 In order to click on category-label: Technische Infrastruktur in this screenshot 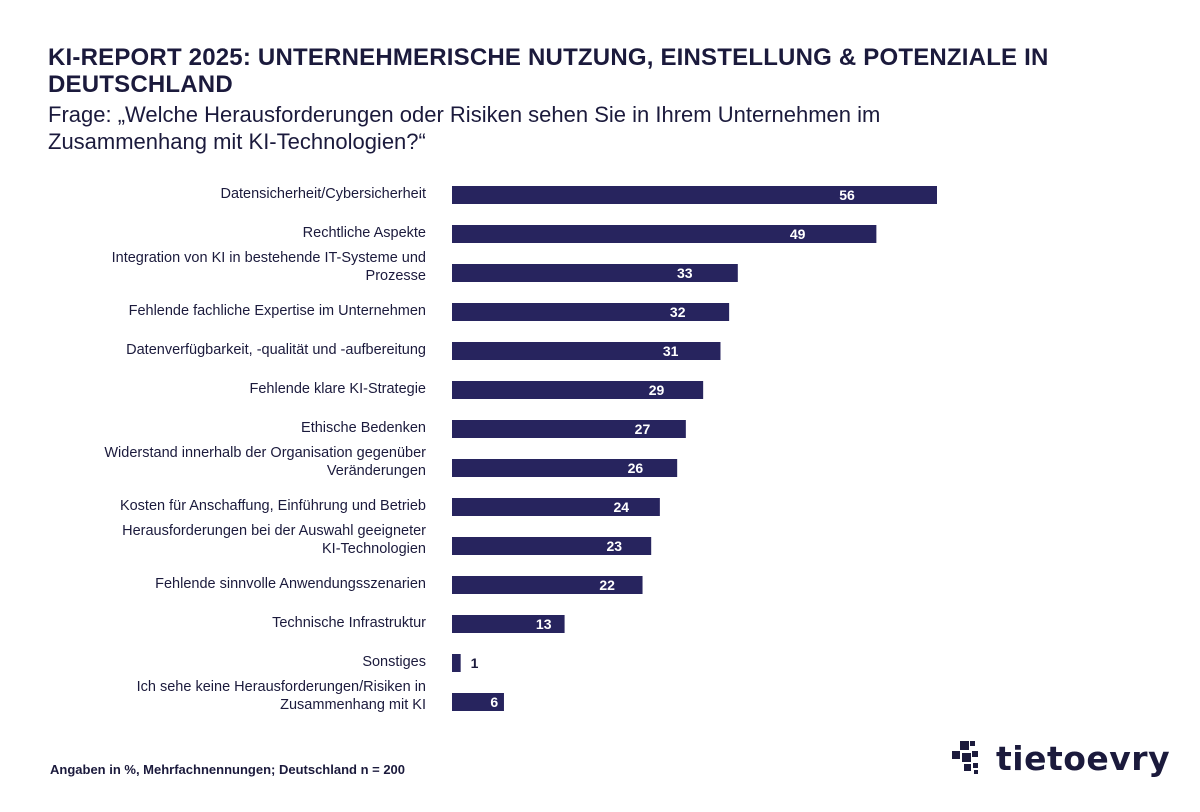, I will do `click(349, 623)`.